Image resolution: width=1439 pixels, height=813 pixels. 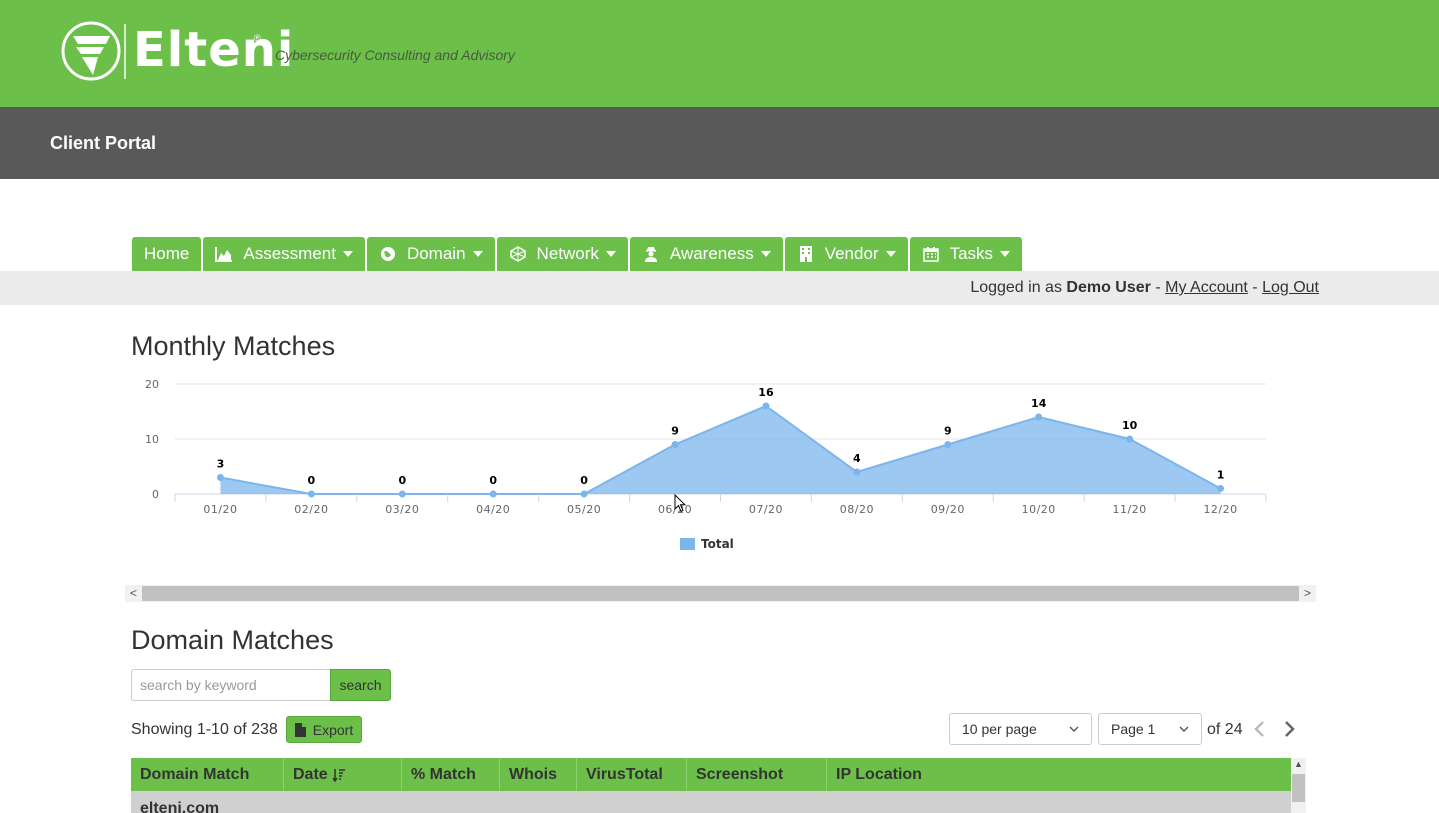 I want to click on horizontal-scrollbar: < >, so click(x=720, y=593).